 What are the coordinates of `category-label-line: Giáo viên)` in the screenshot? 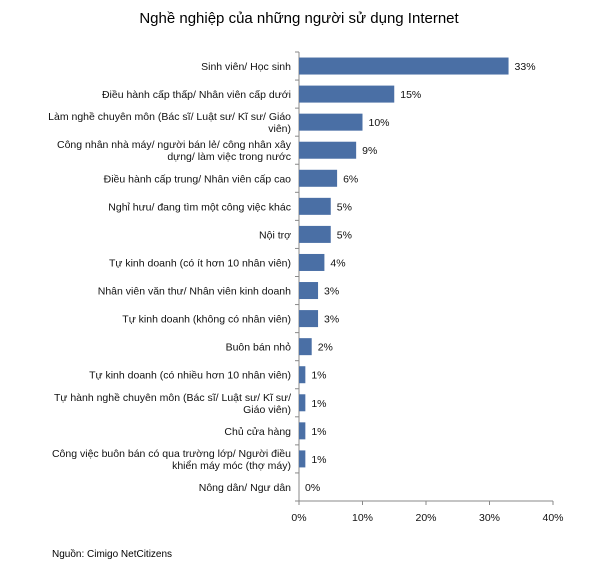 It's located at (267, 410).